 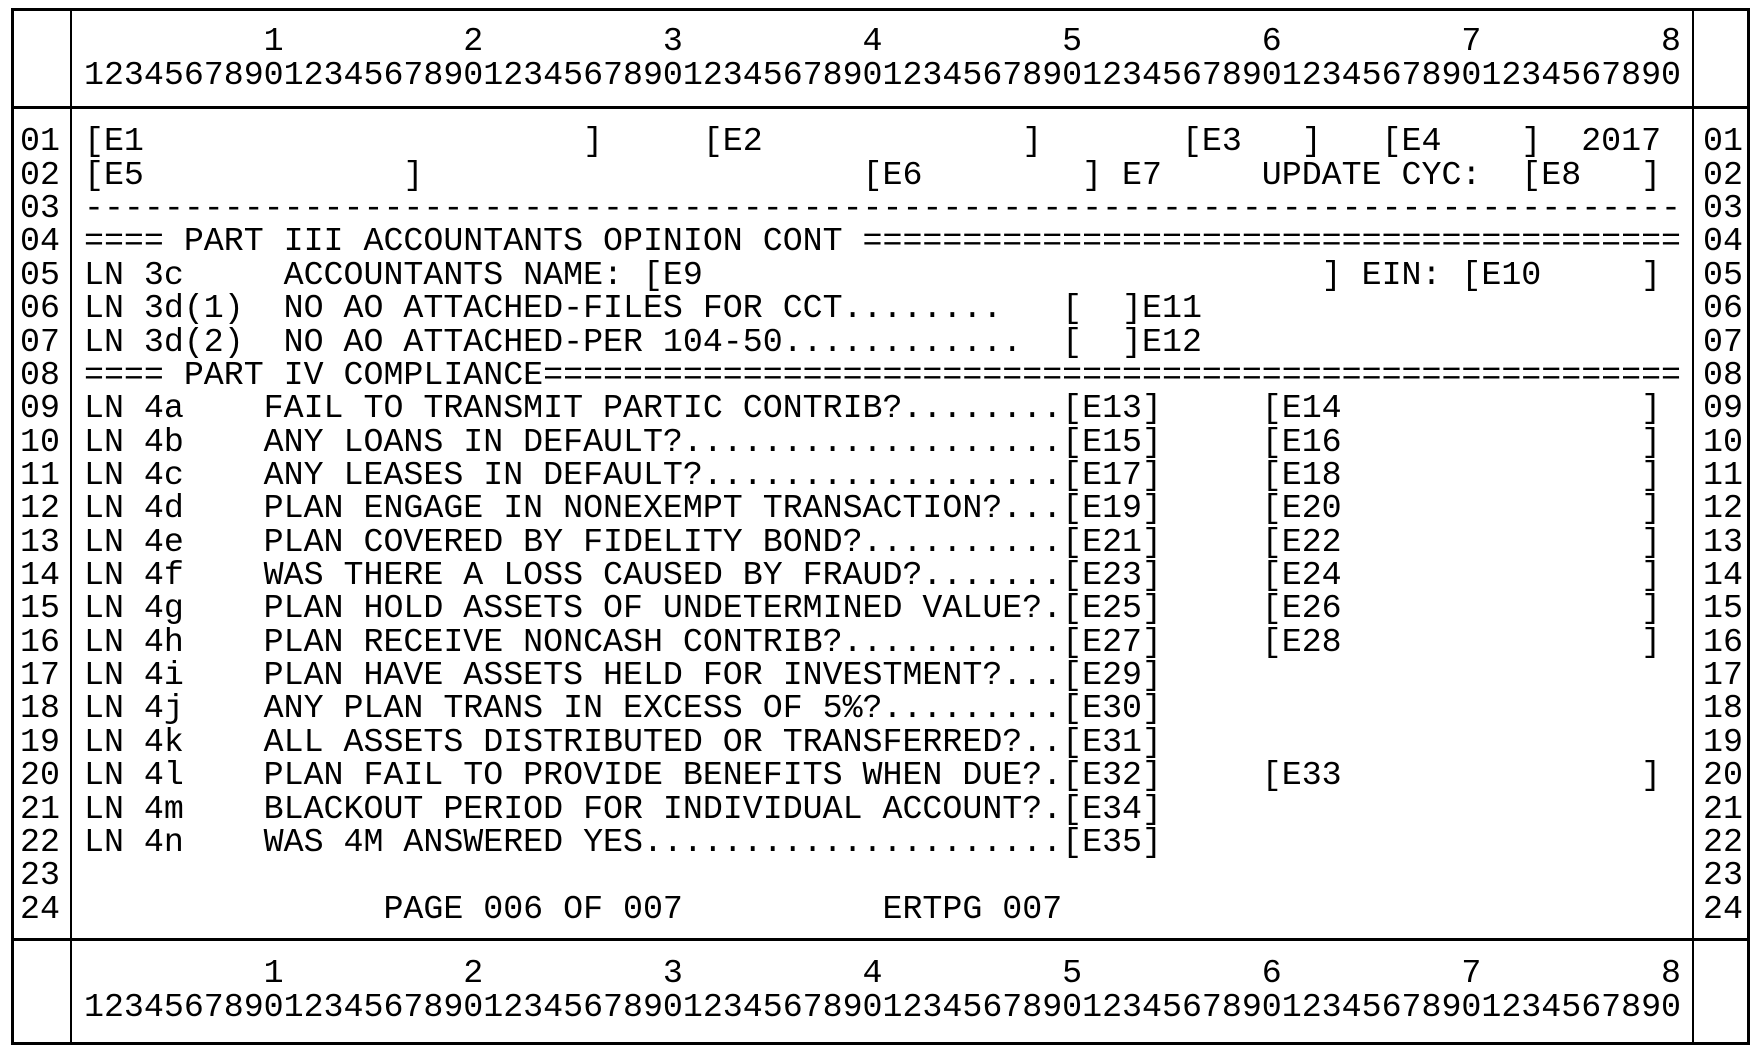 What do you see at coordinates (40, 608) in the screenshot?
I see `row-number-left: 15` at bounding box center [40, 608].